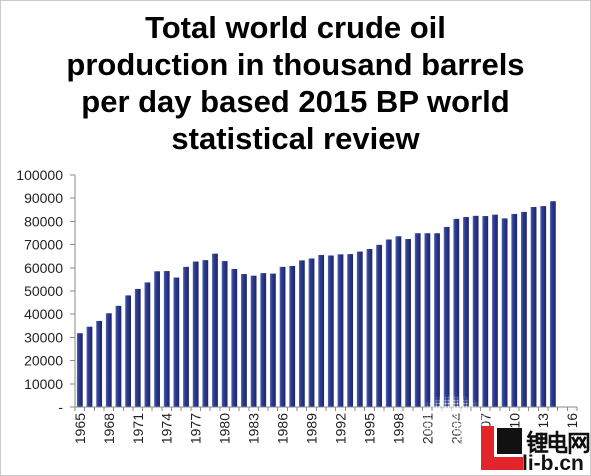 The image size is (591, 476). I want to click on bar-1991, so click(330, 331).